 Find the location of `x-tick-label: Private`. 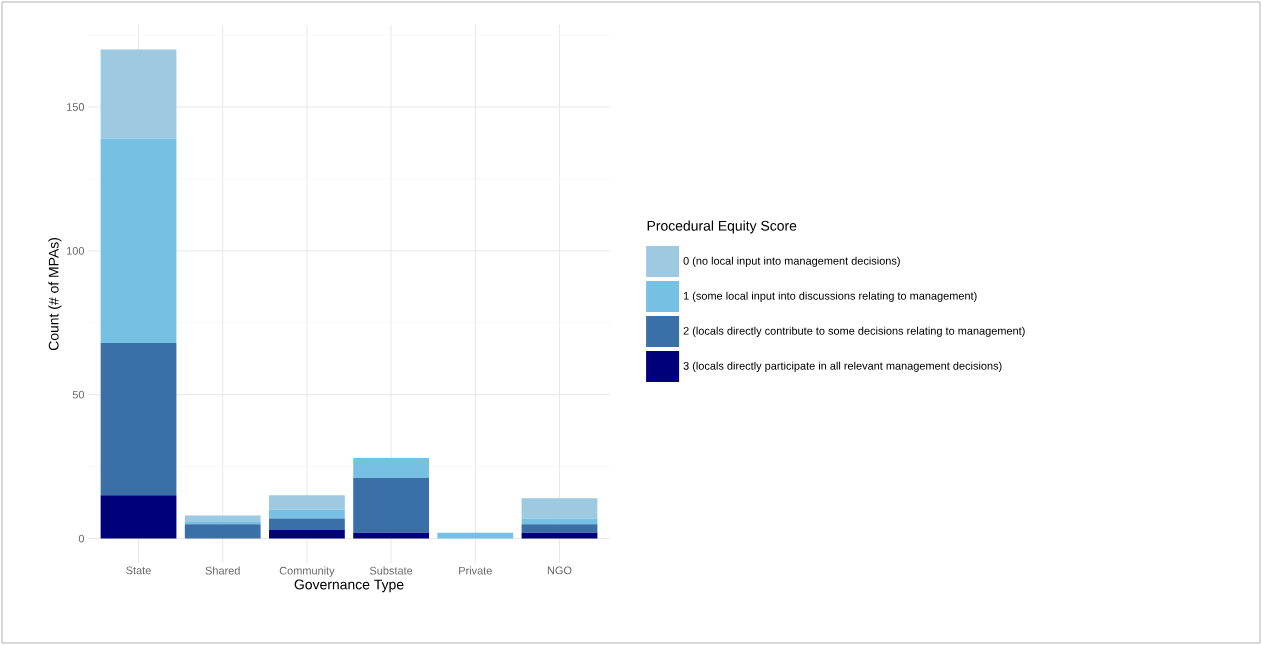

x-tick-label: Private is located at coordinates (475, 570).